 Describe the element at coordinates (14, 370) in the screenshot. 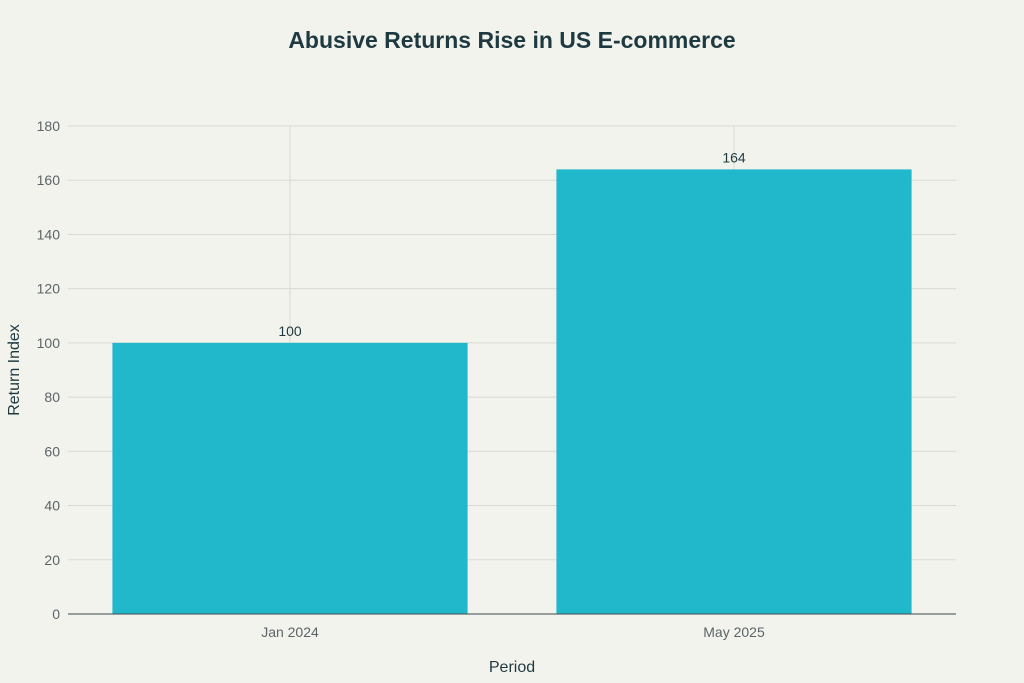

I see `y-axis-title: Return Index` at that location.